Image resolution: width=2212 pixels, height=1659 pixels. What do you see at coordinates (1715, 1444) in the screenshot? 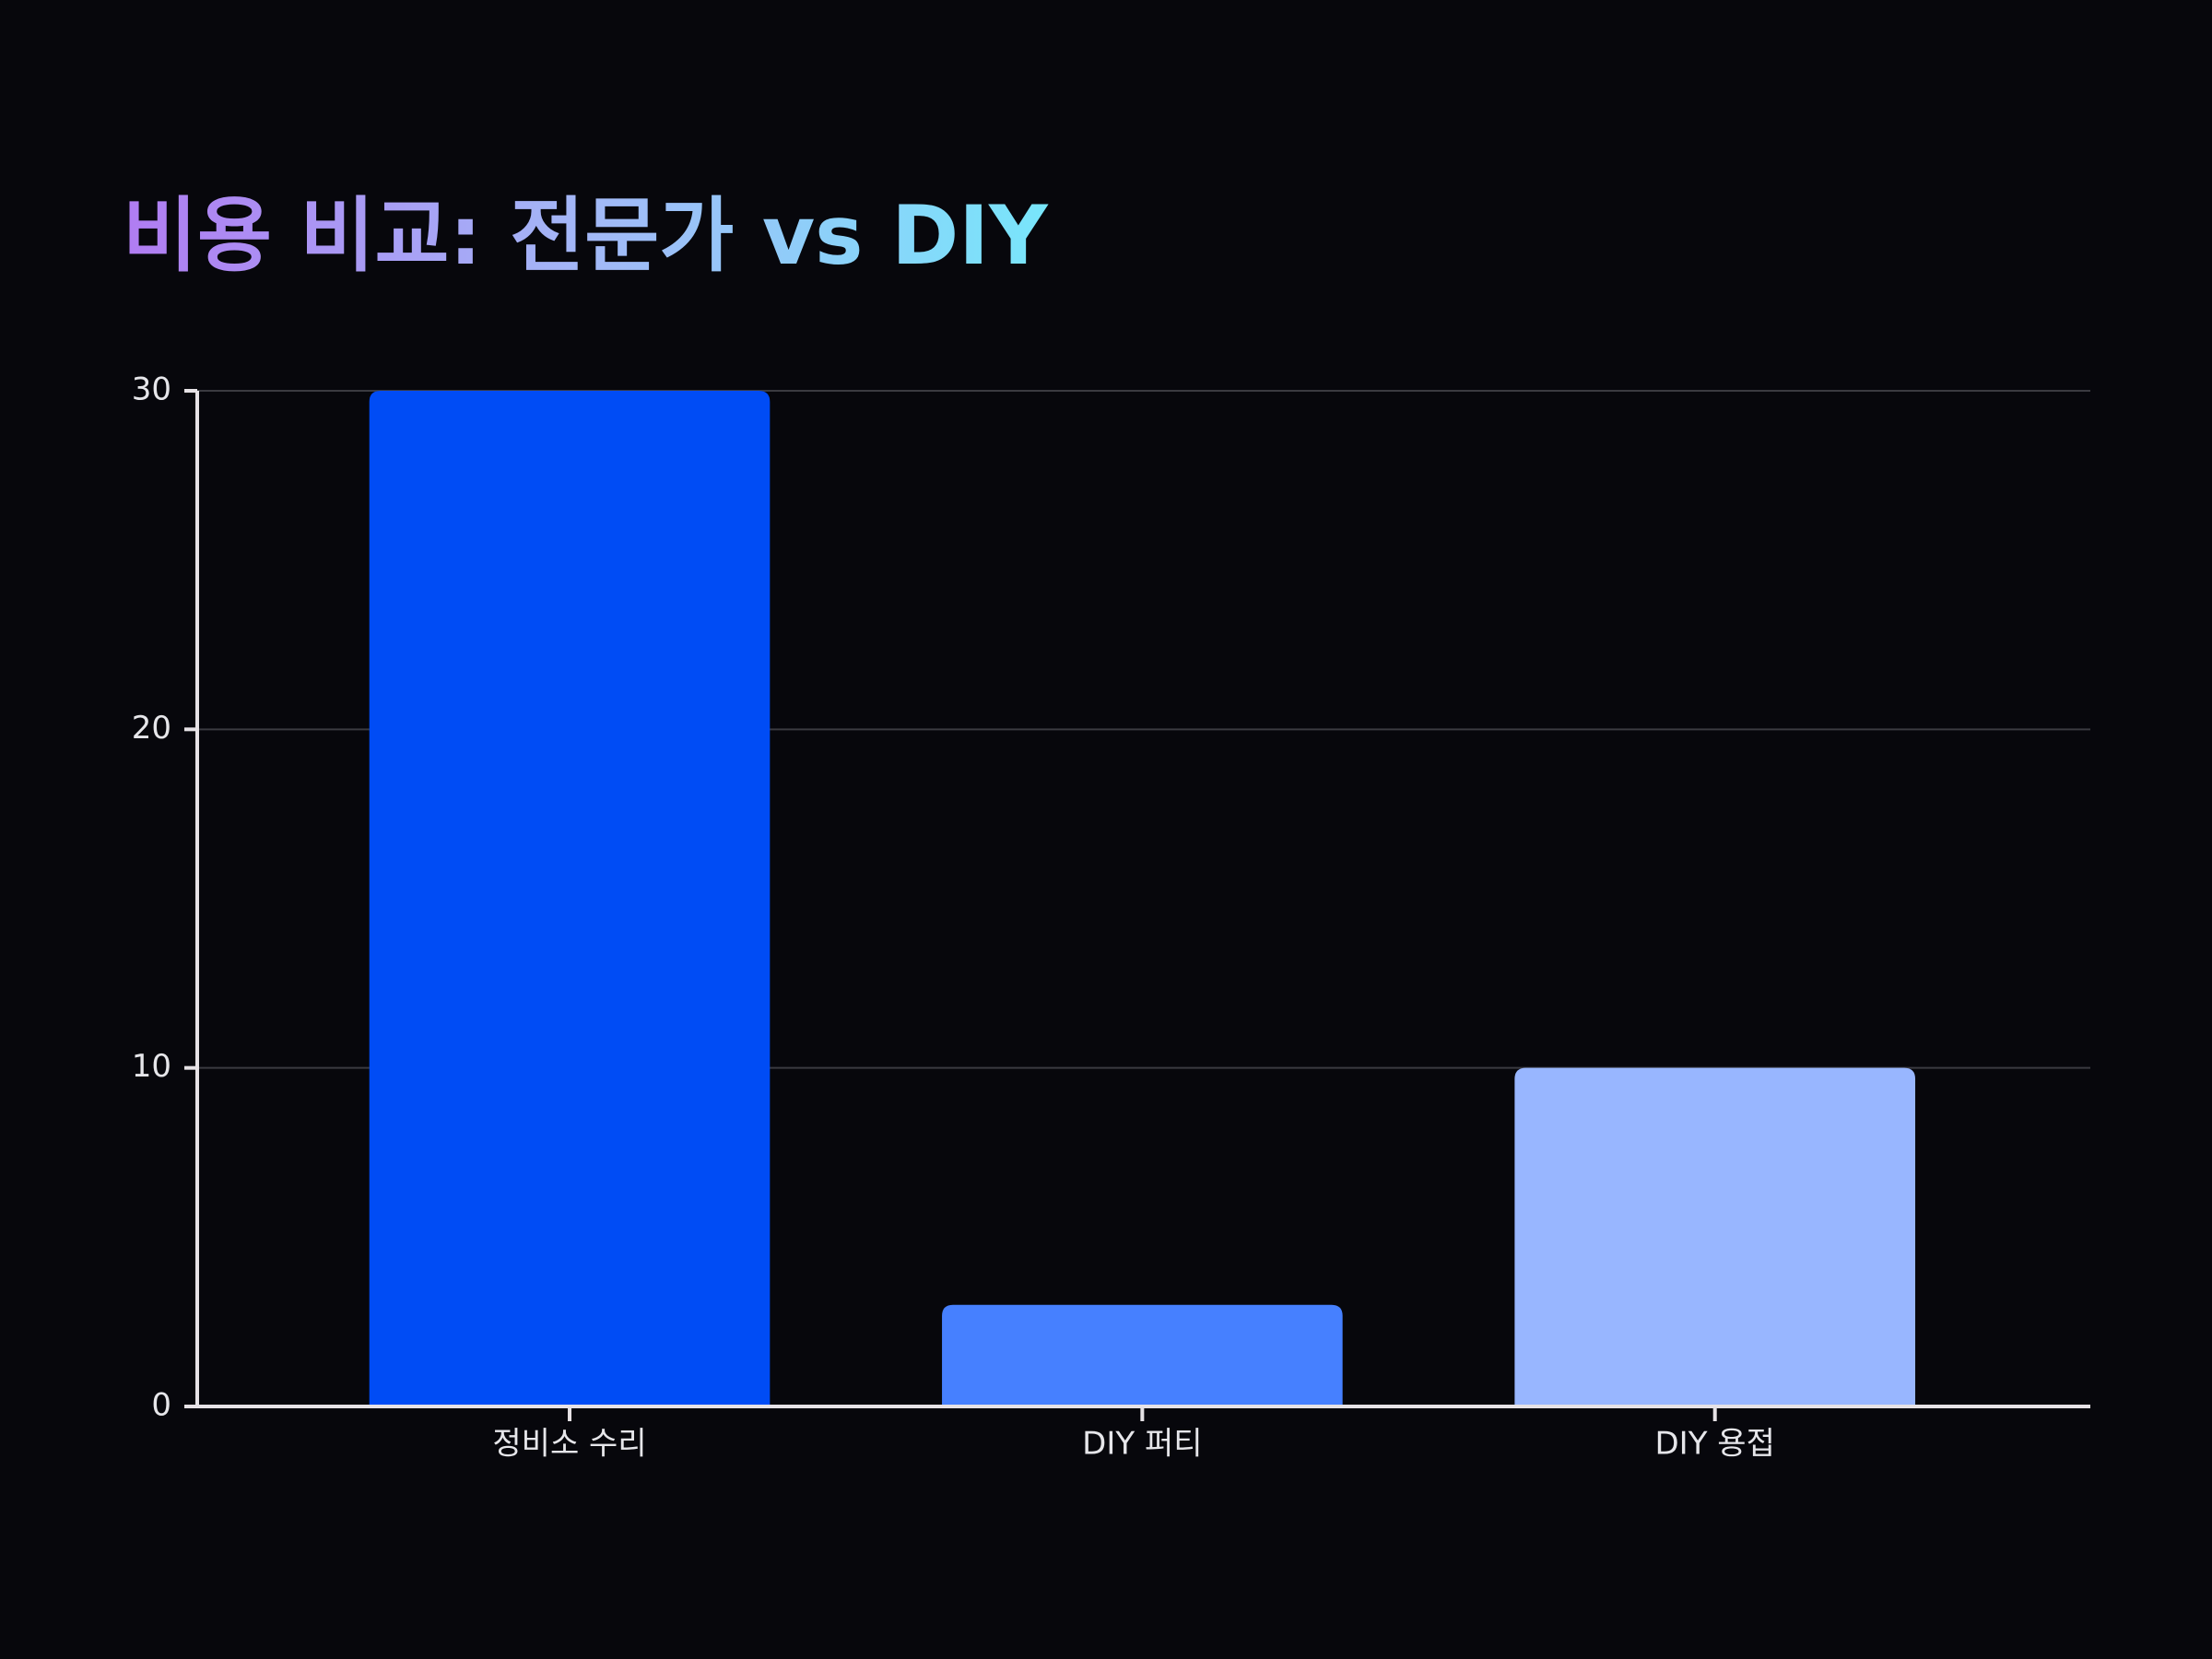
I see `x-tick-label: DIY 용접` at bounding box center [1715, 1444].